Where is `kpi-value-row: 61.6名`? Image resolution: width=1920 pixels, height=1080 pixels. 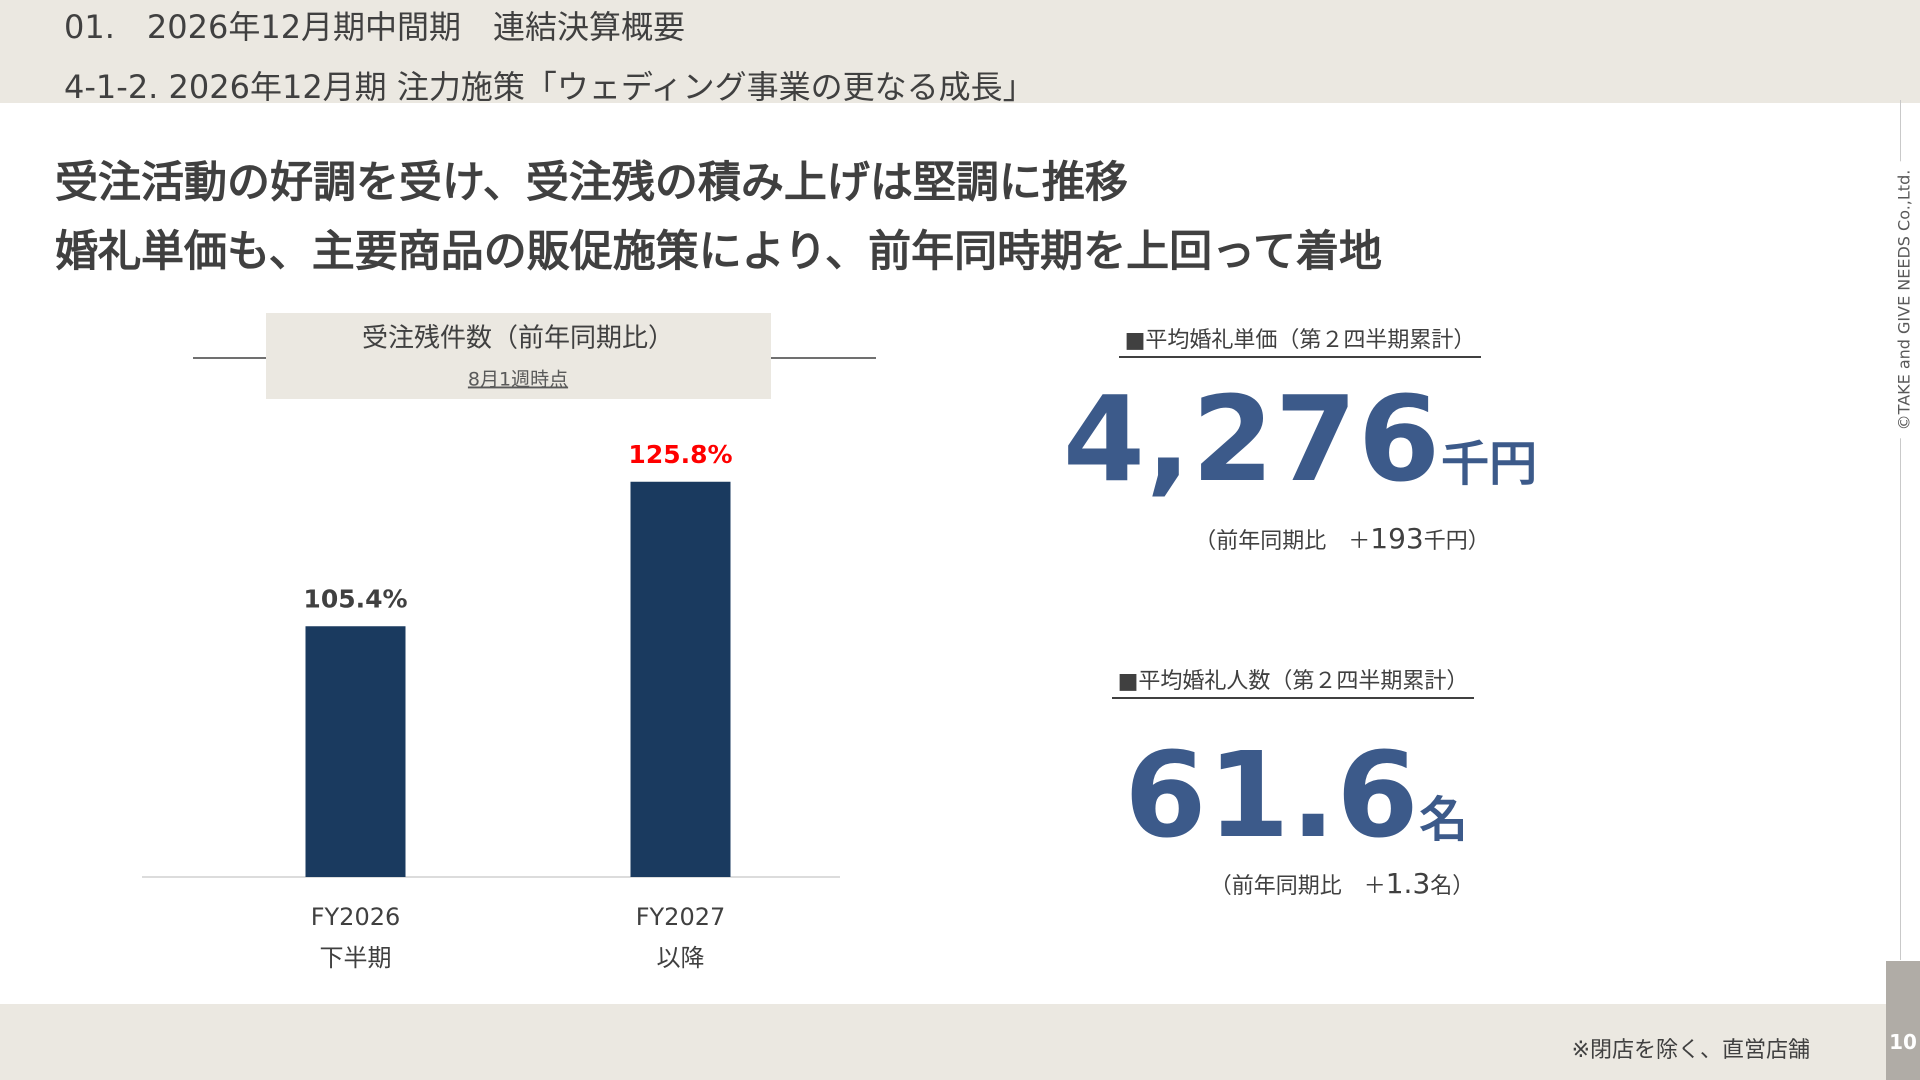 kpi-value-row: 61.6名 is located at coordinates (1296, 795).